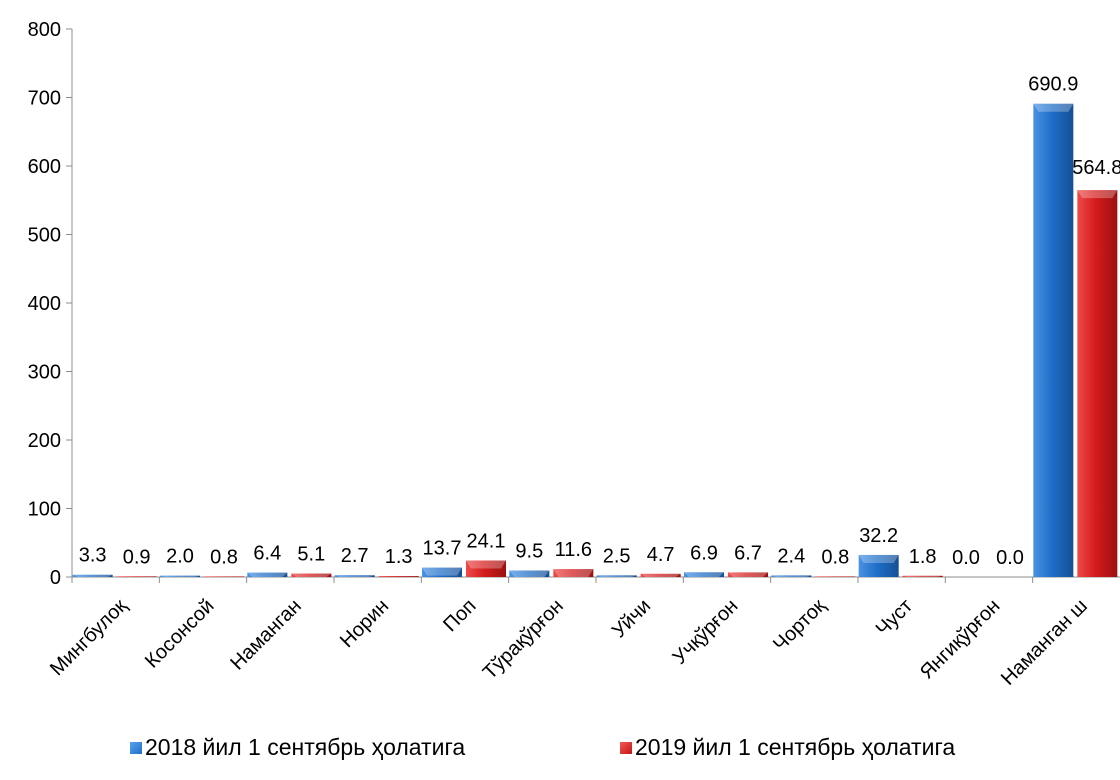 Image resolution: width=1120 pixels, height=780 pixels. I want to click on x-category-label: Янгиқўрғон, so click(960, 639).